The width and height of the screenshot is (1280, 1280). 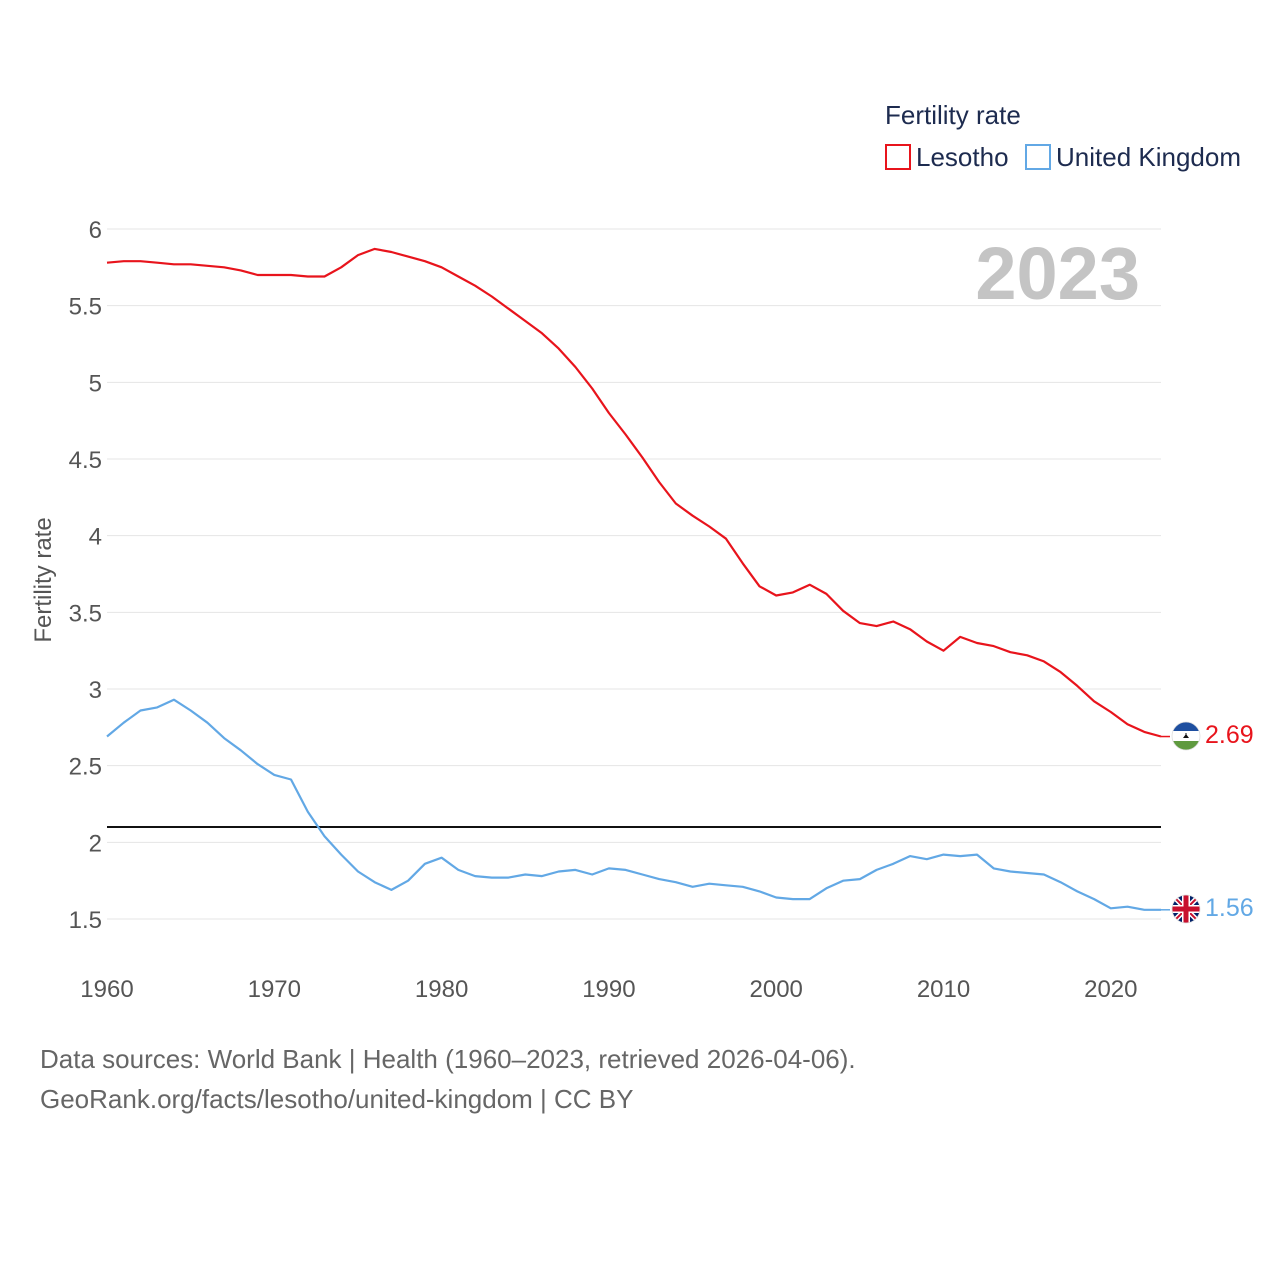 I want to click on y-tick-label: 5.5, so click(x=85, y=307).